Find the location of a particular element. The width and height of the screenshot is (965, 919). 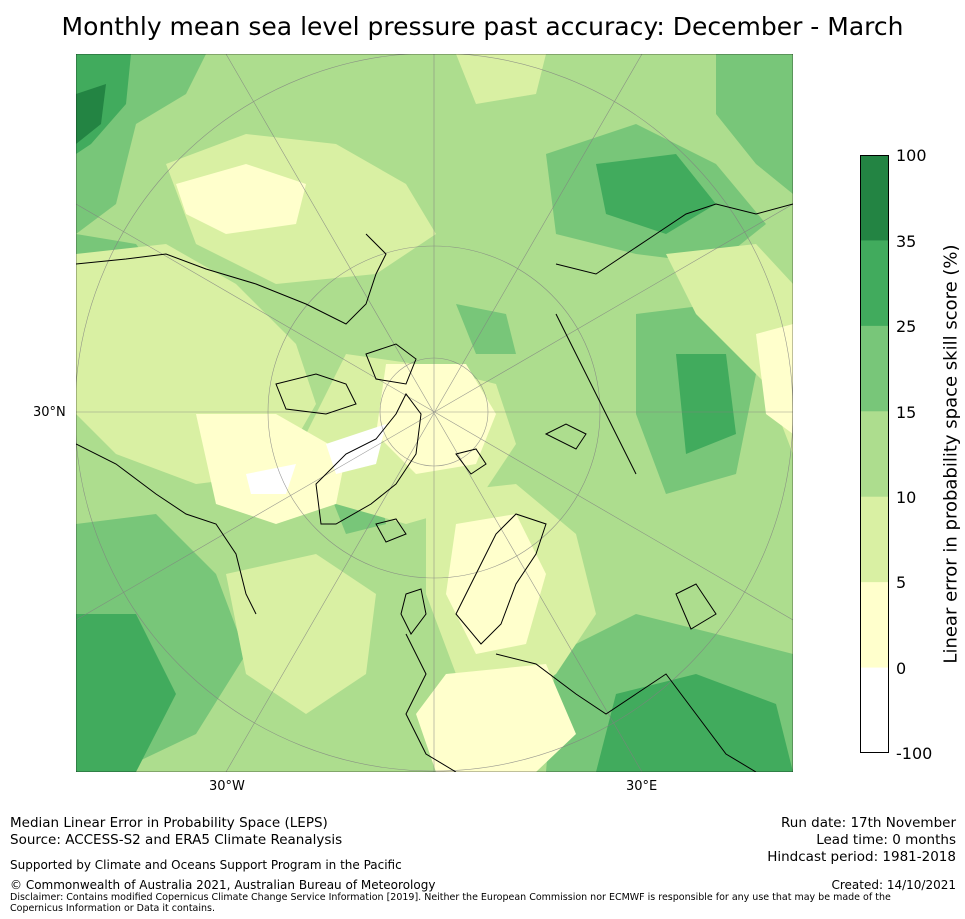

colorbar-tick: 35 is located at coordinates (906, 241).